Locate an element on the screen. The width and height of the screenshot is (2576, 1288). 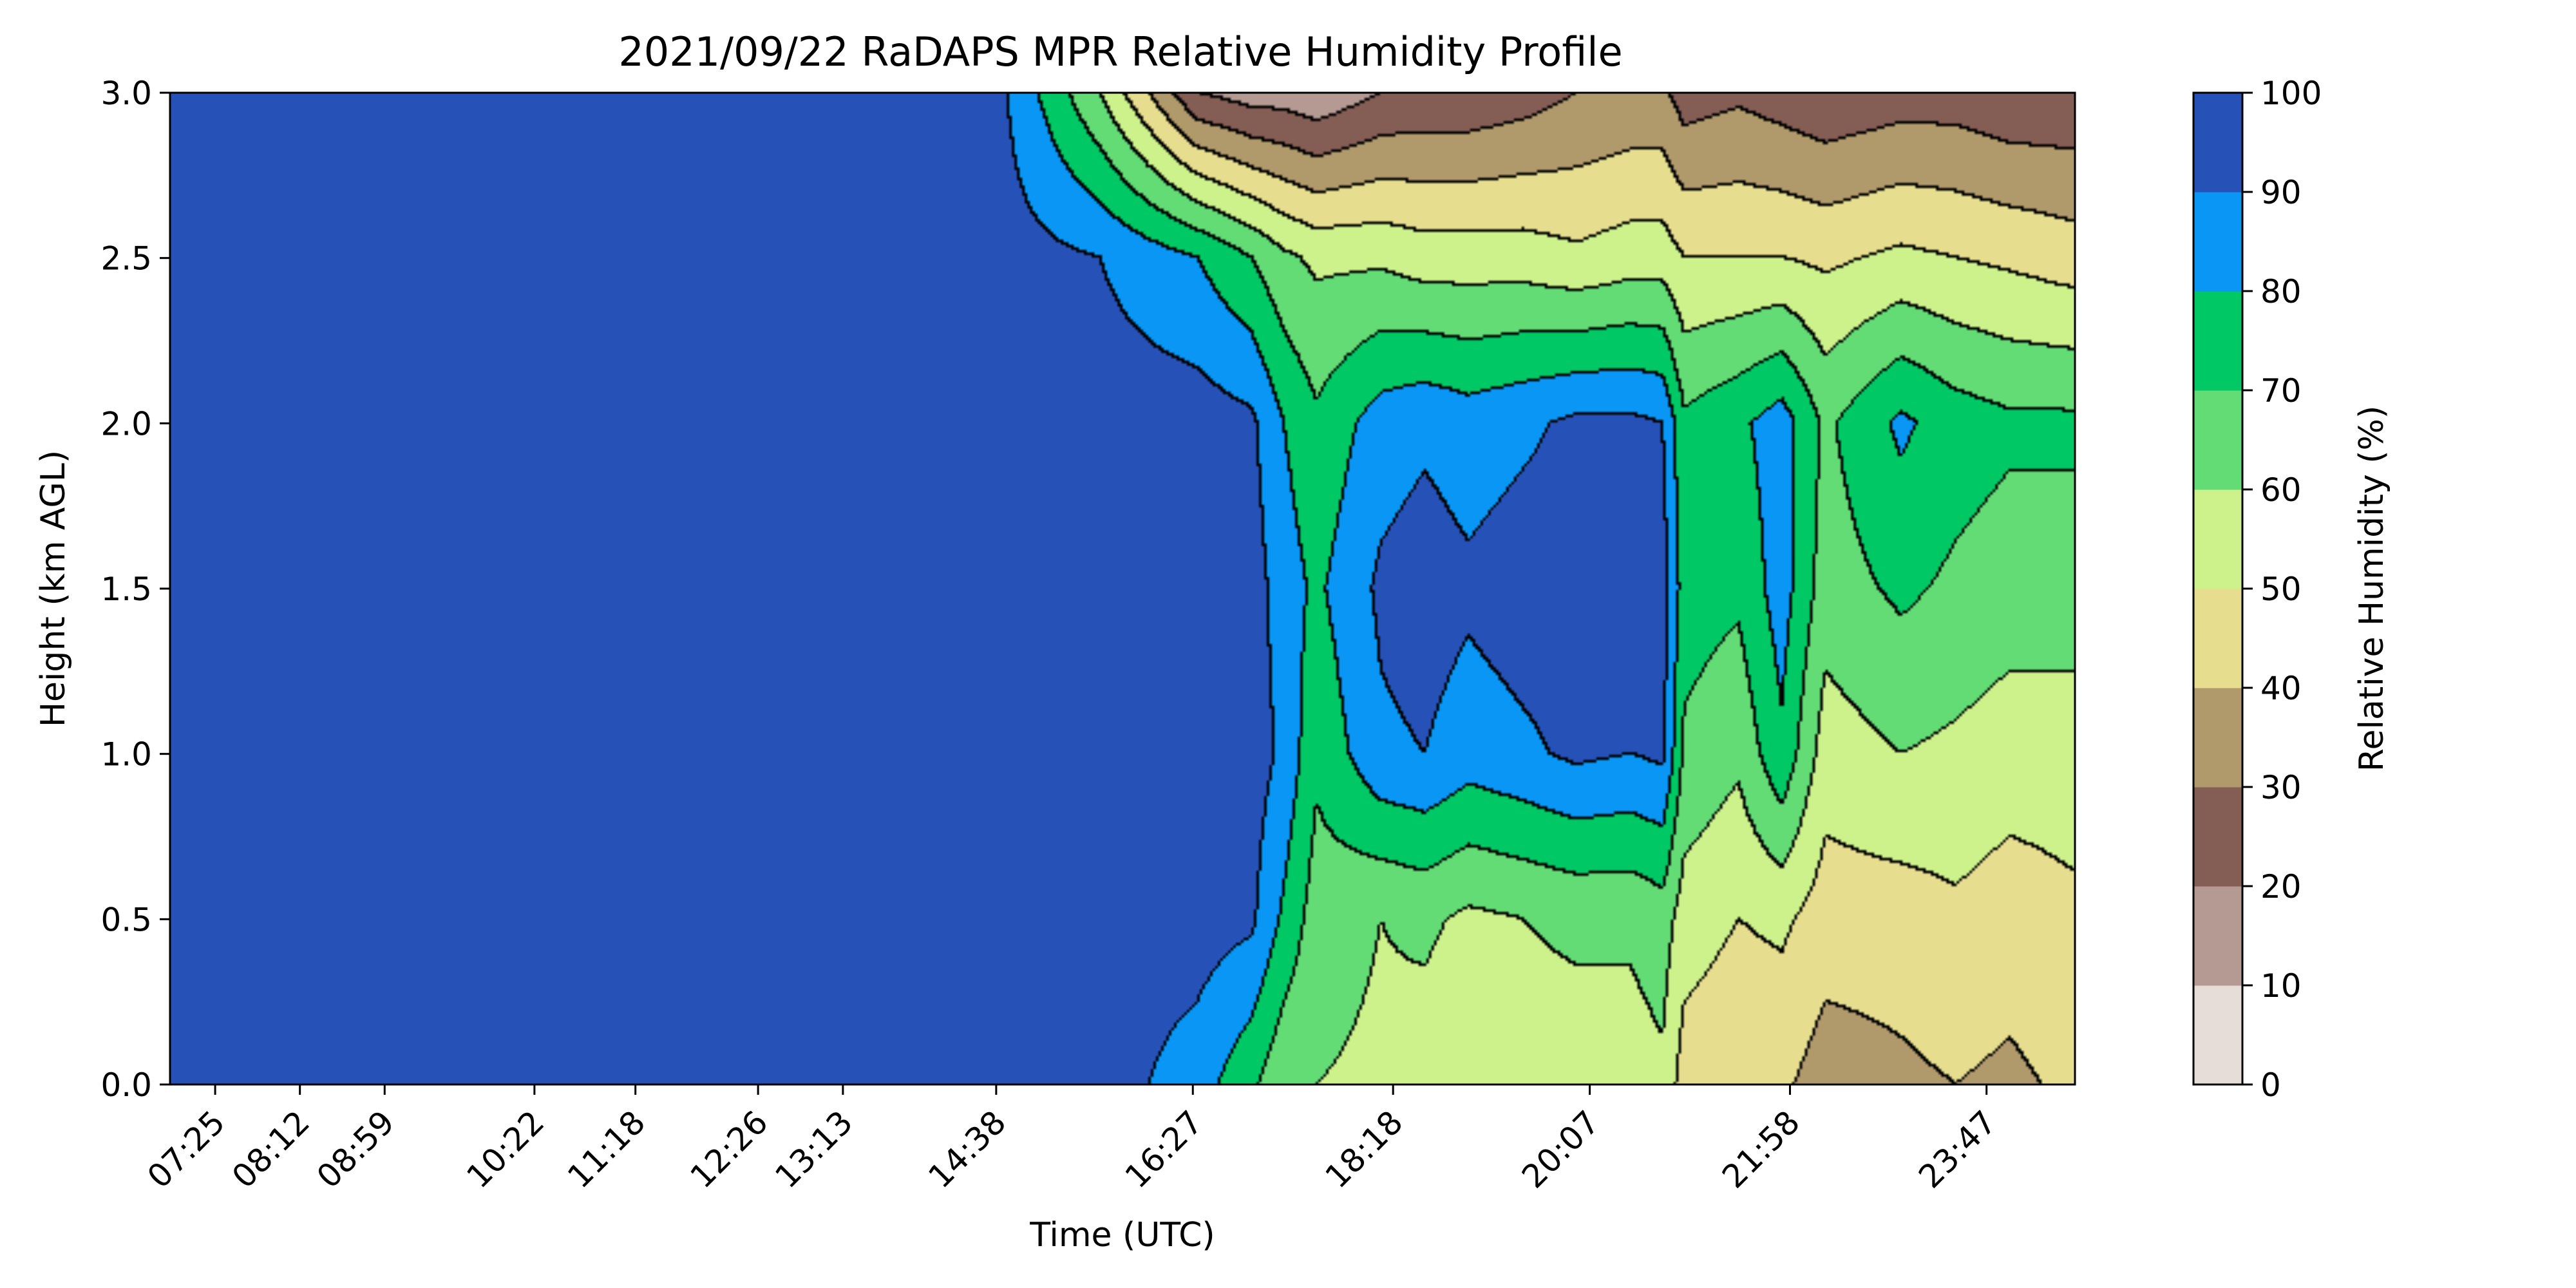
x-tick-label: 16:27 is located at coordinates (1164, 1149).